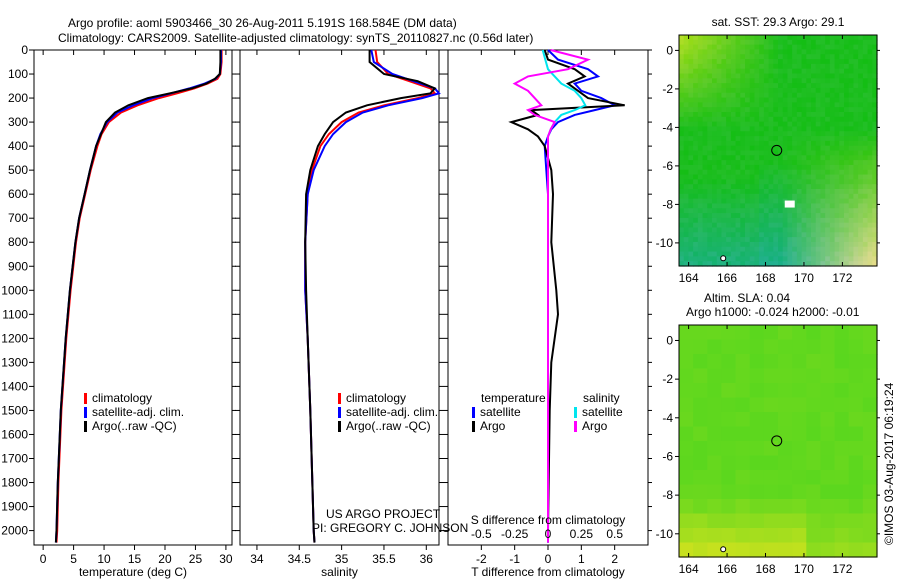 This screenshot has width=900, height=580. Describe the element at coordinates (473, 426) in the screenshot. I see `legend-swatch` at that location.